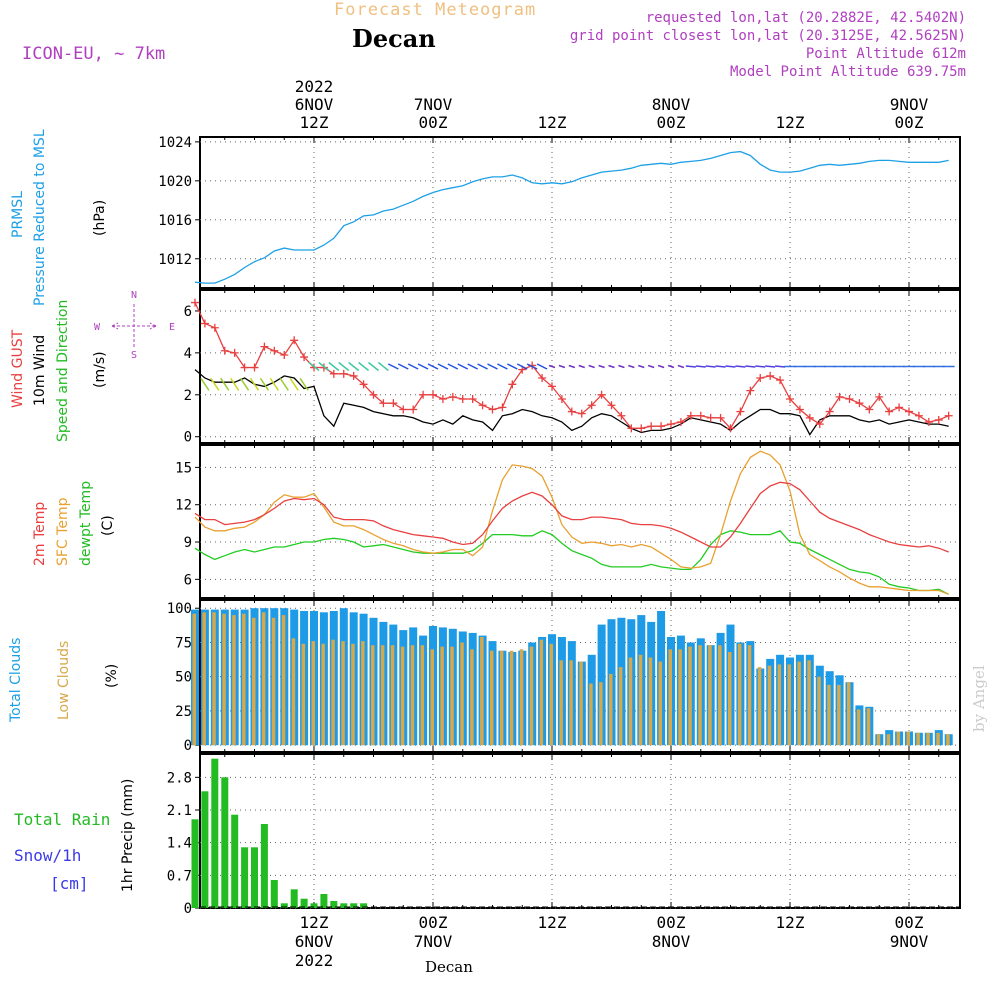  I want to click on y-tick-label: 9, so click(188, 543).